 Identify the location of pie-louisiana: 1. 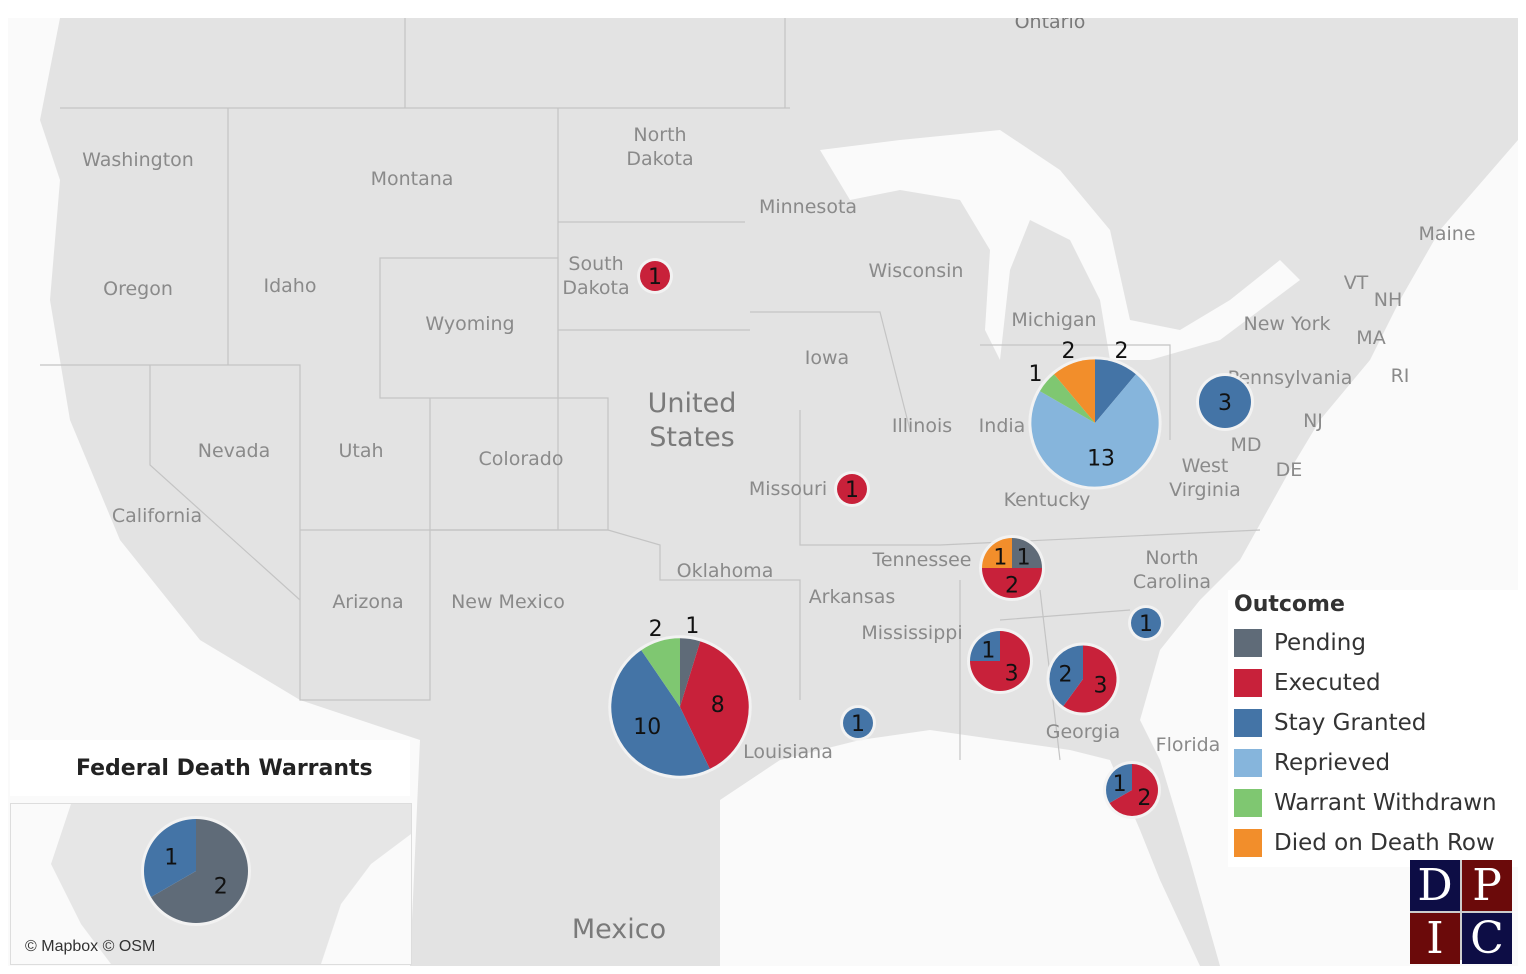
(858, 723).